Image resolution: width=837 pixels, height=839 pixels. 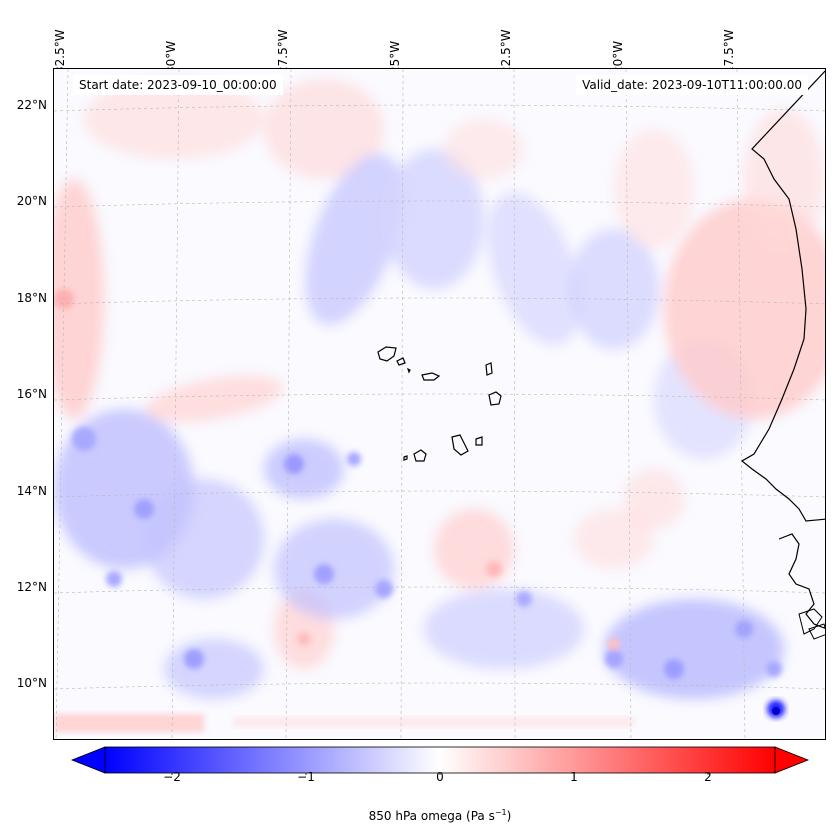 What do you see at coordinates (31, 491) in the screenshot?
I see `lat-label-14n: 14°N` at bounding box center [31, 491].